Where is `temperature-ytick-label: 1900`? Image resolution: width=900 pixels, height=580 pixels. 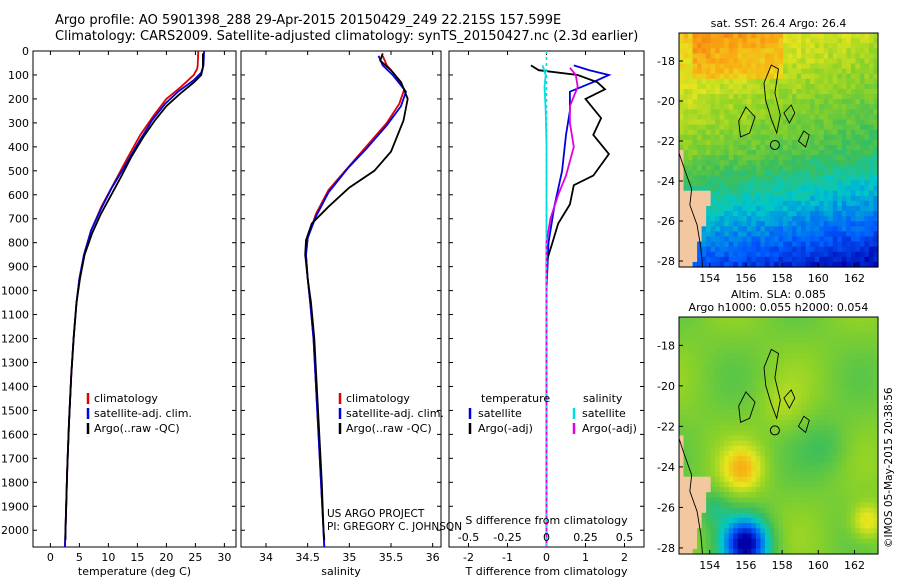 temperature-ytick-label: 1900 is located at coordinates (15, 506).